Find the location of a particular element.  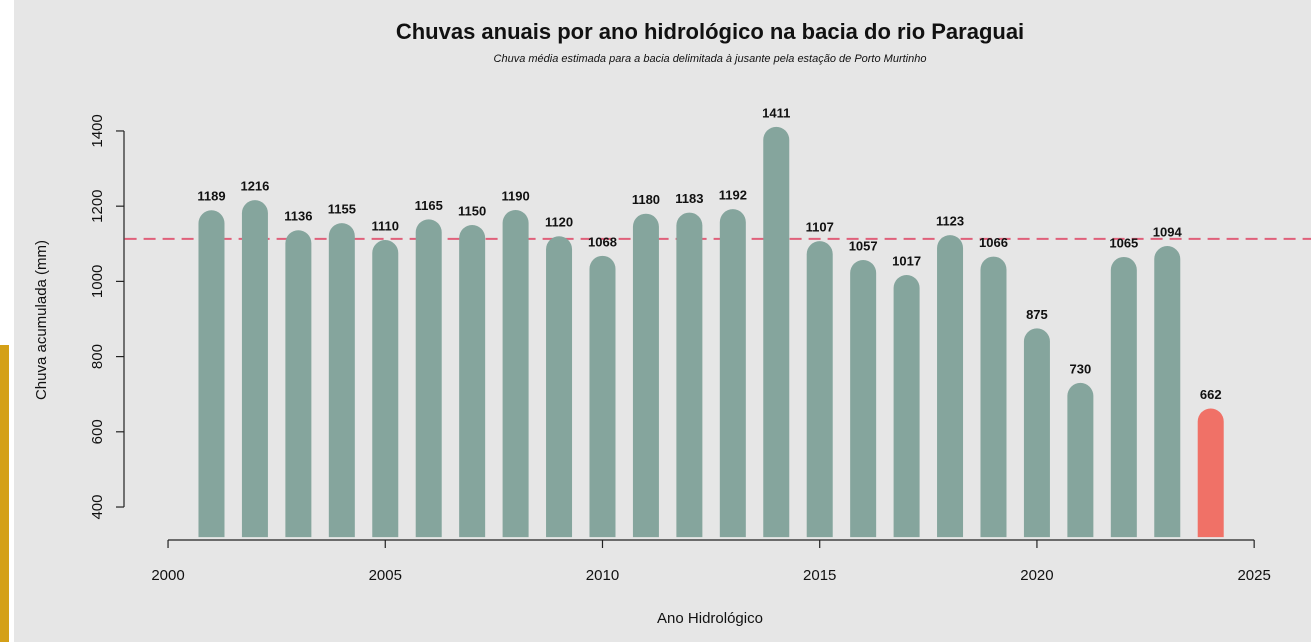

y-tick-label: 1400 is located at coordinates (97, 130).